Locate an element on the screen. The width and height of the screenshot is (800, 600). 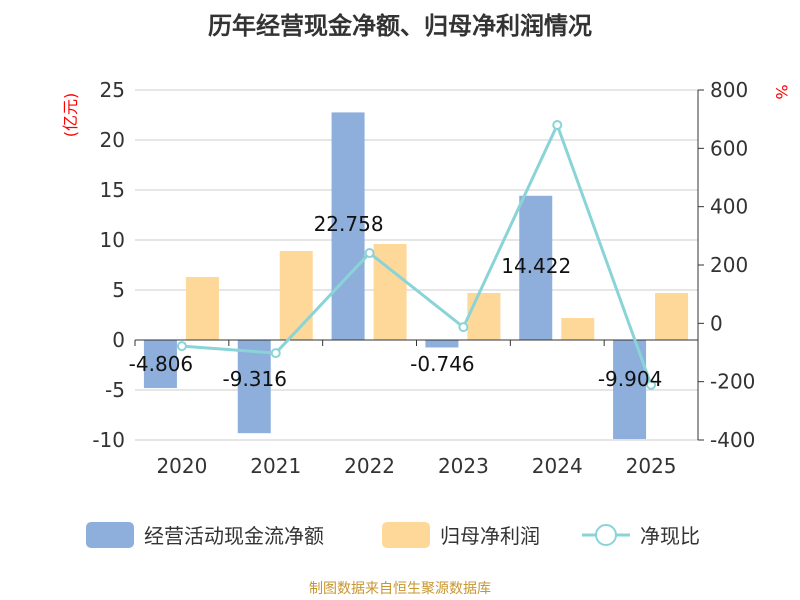
legend-swatch-operating-cash-flow is located at coordinates (110, 535).